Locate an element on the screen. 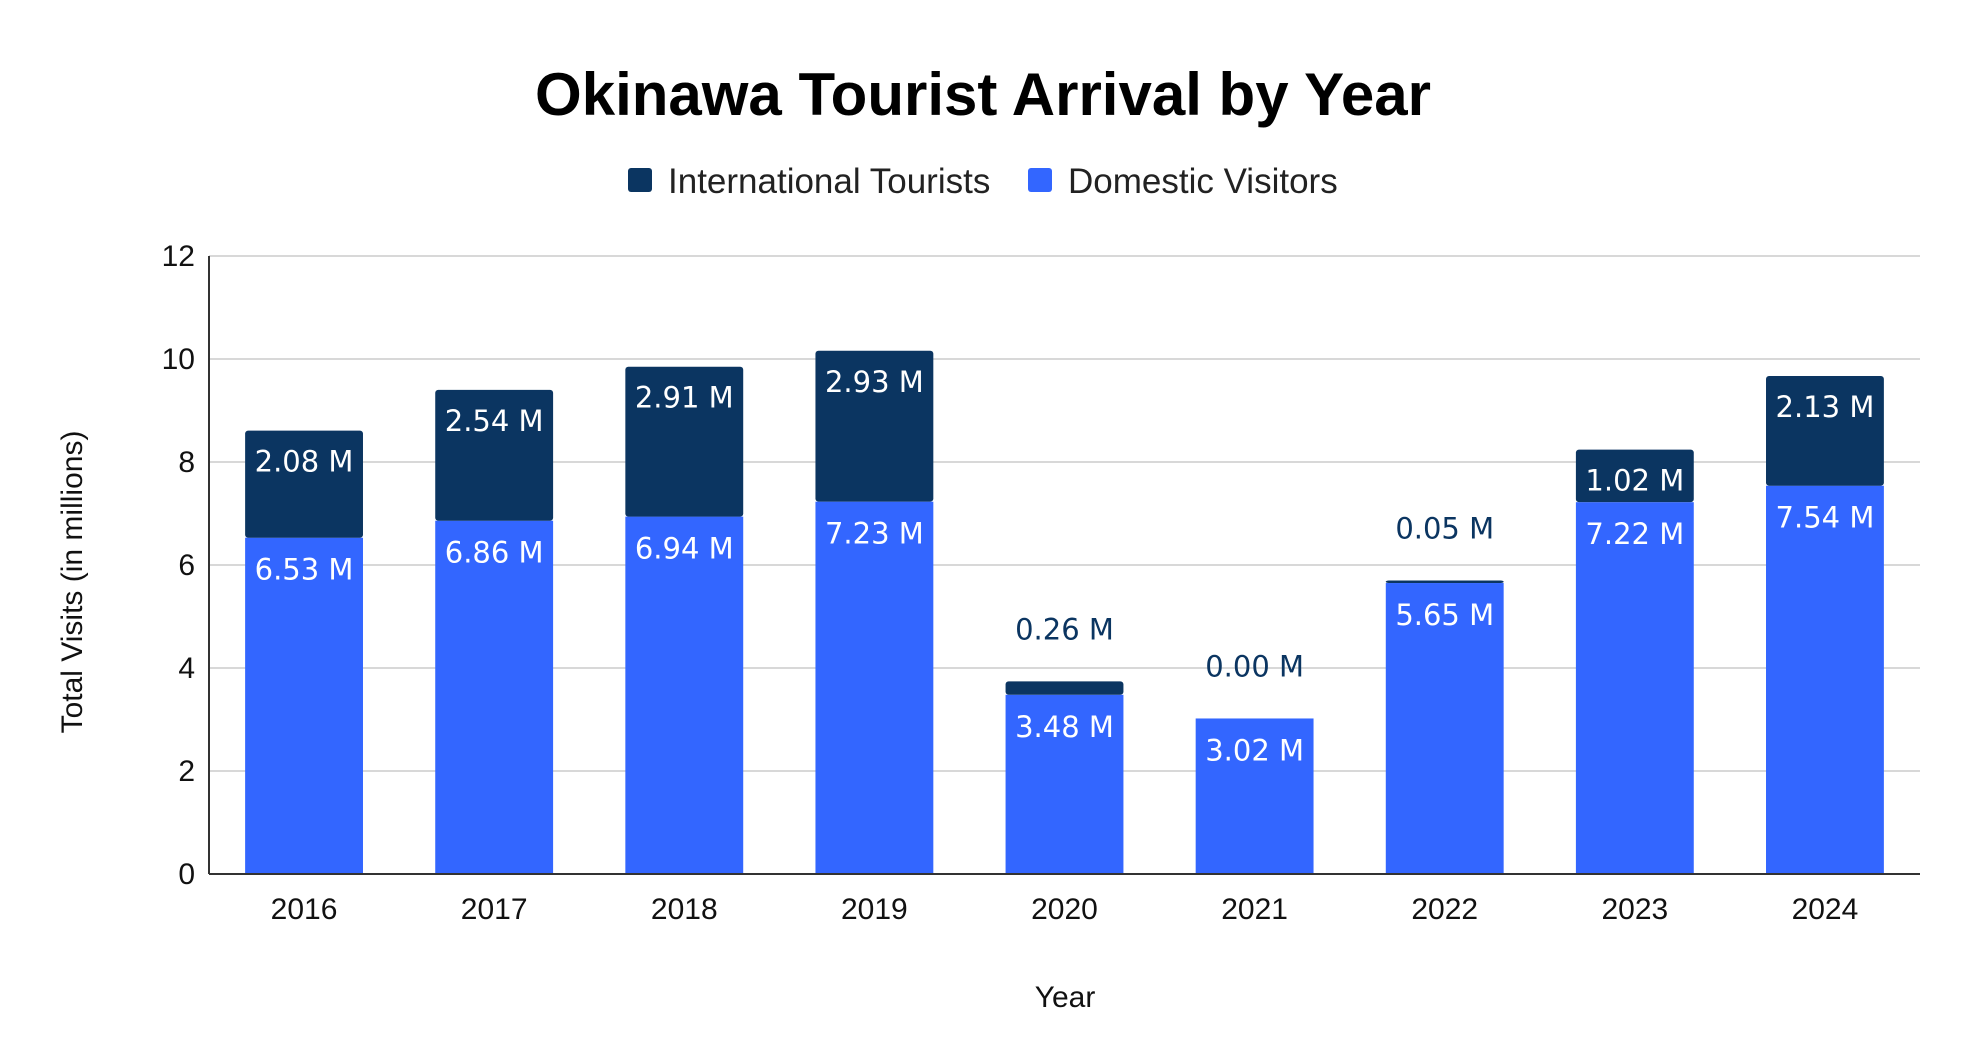 Image resolution: width=1966 pixels, height=1064 pixels. x-tick-label: 2024 is located at coordinates (1825, 909).